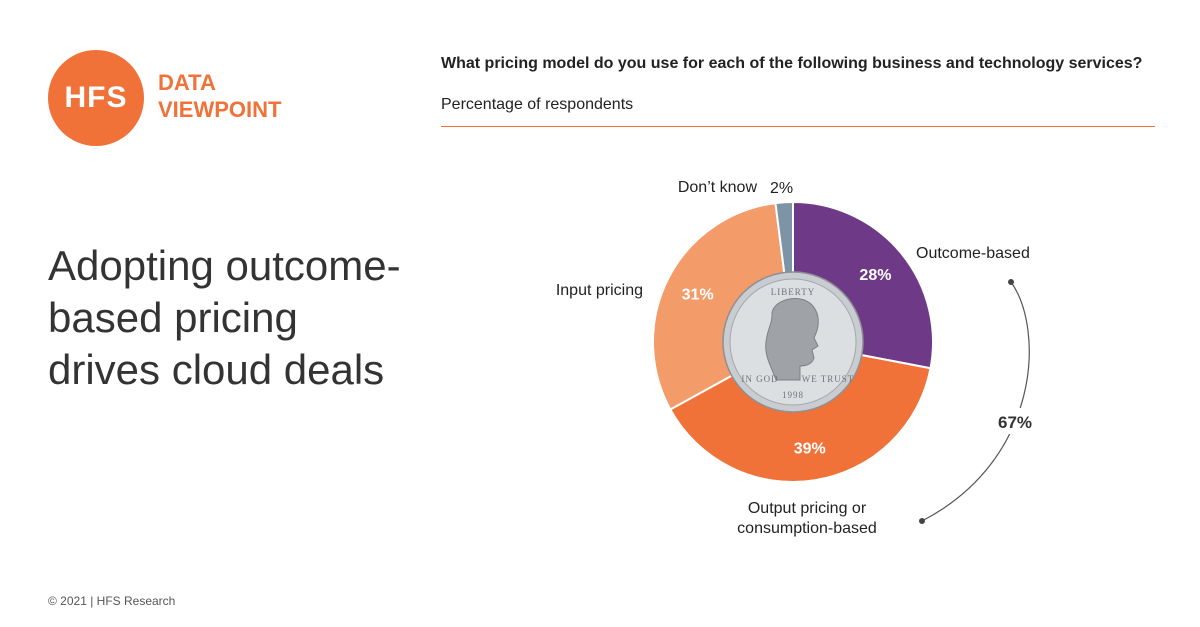 This screenshot has height=627, width=1200. Describe the element at coordinates (599, 290) in the screenshot. I see `category-label-input-pricing: Input pricing` at that location.